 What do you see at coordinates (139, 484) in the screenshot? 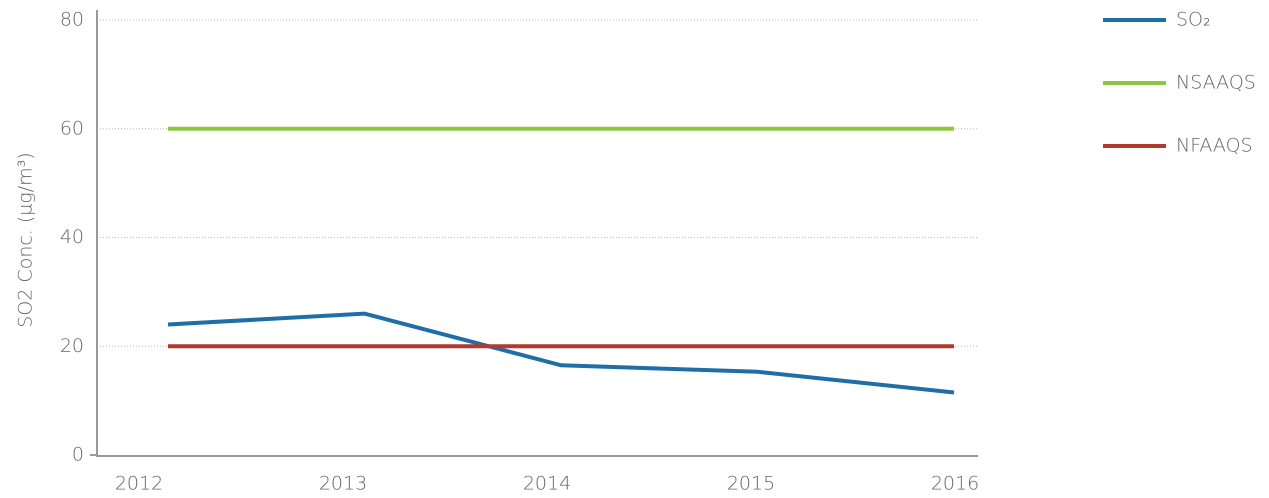
I see `x-tick-label: 2012` at bounding box center [139, 484].